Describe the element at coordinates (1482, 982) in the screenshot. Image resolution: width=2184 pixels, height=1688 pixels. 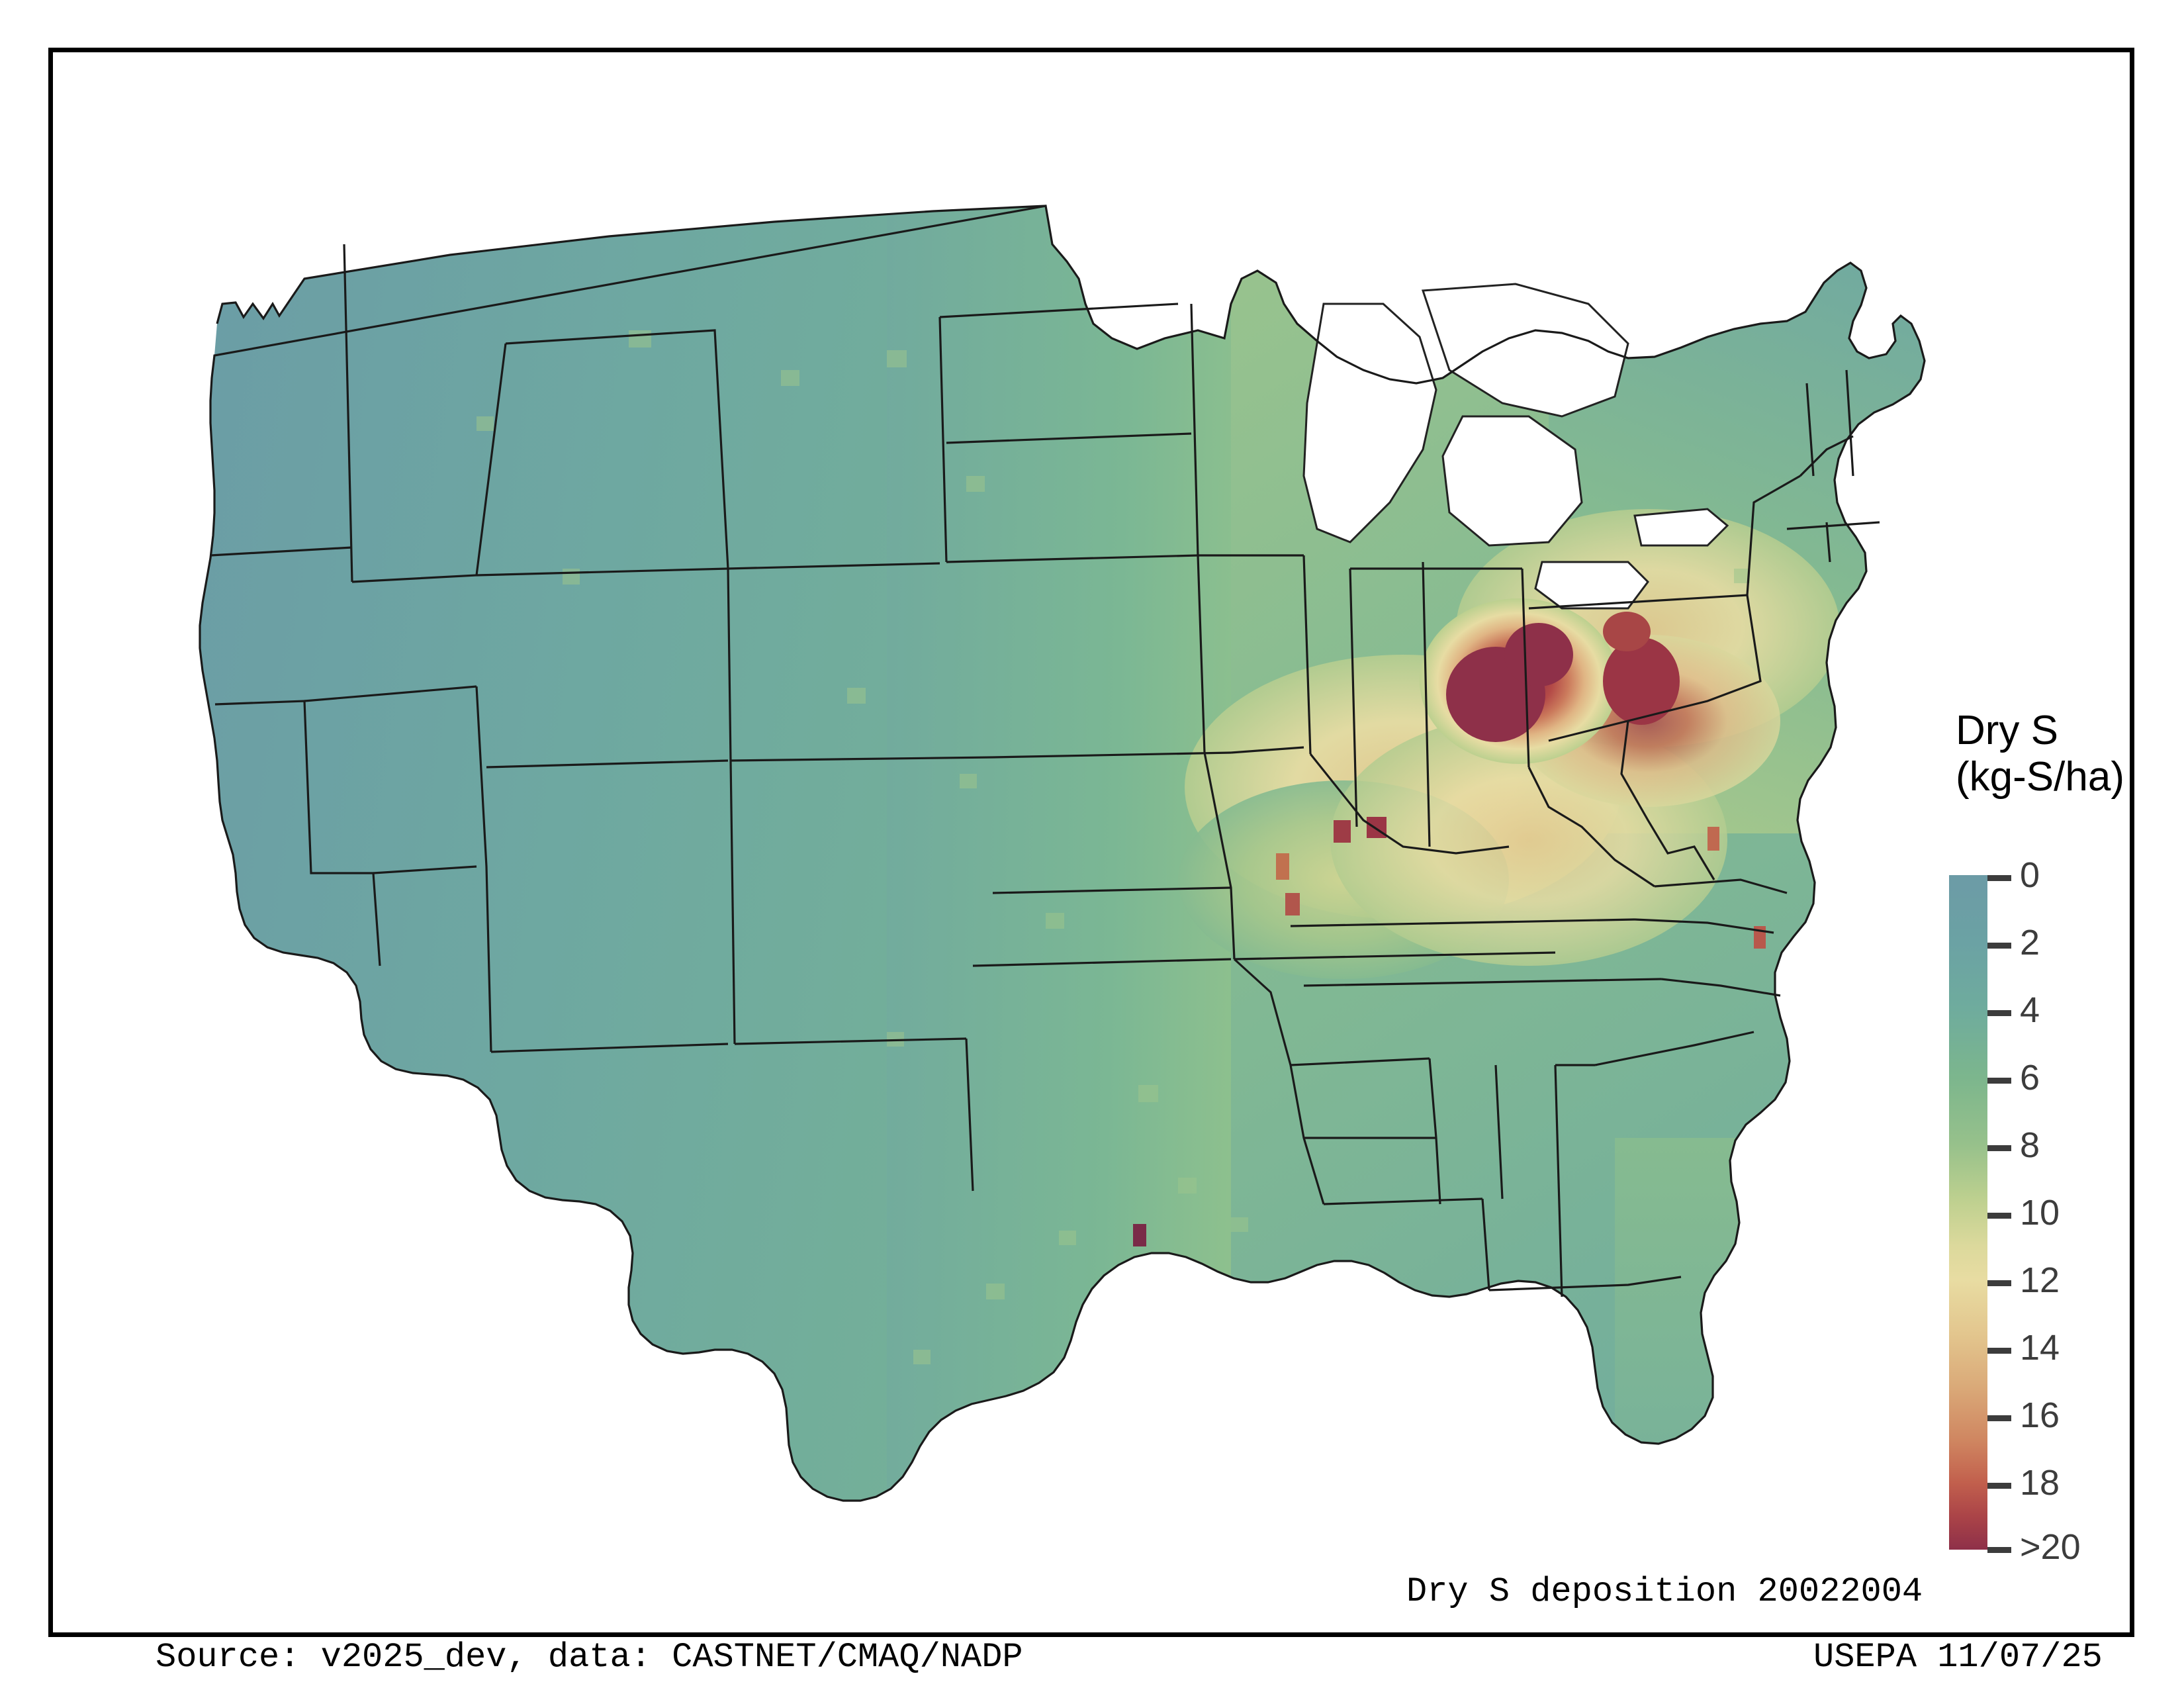
I see `state-line-tn-ms-al-ga` at that location.